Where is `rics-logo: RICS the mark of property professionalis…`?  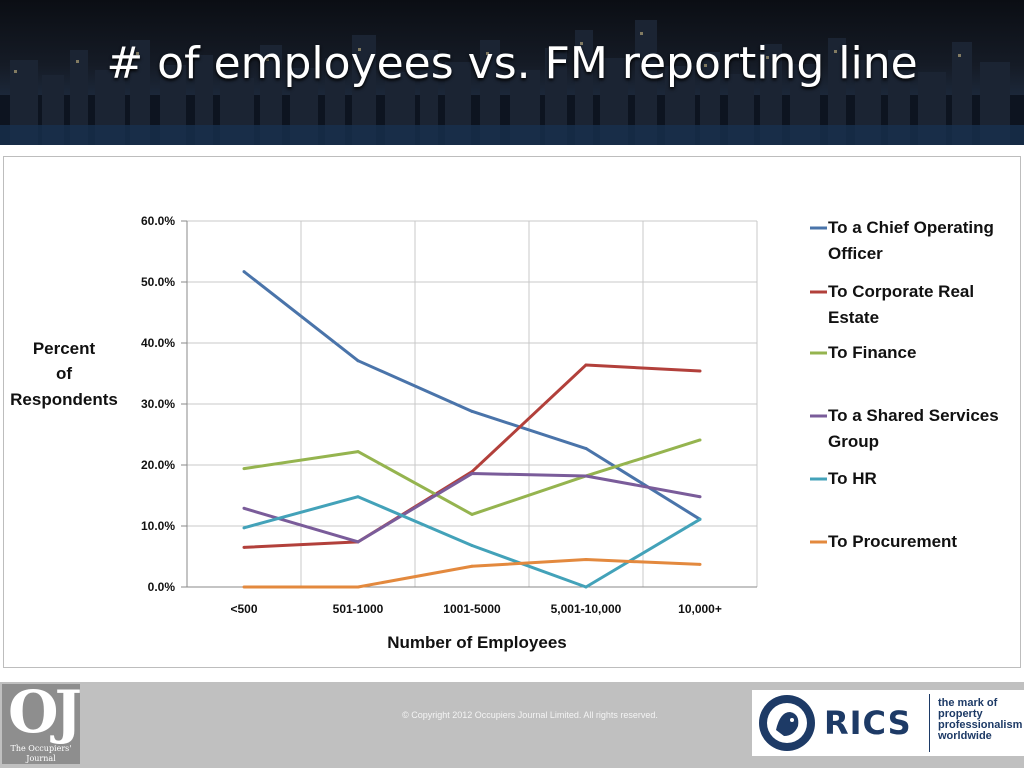 rics-logo: RICS the mark of property professionalis… is located at coordinates (888, 723).